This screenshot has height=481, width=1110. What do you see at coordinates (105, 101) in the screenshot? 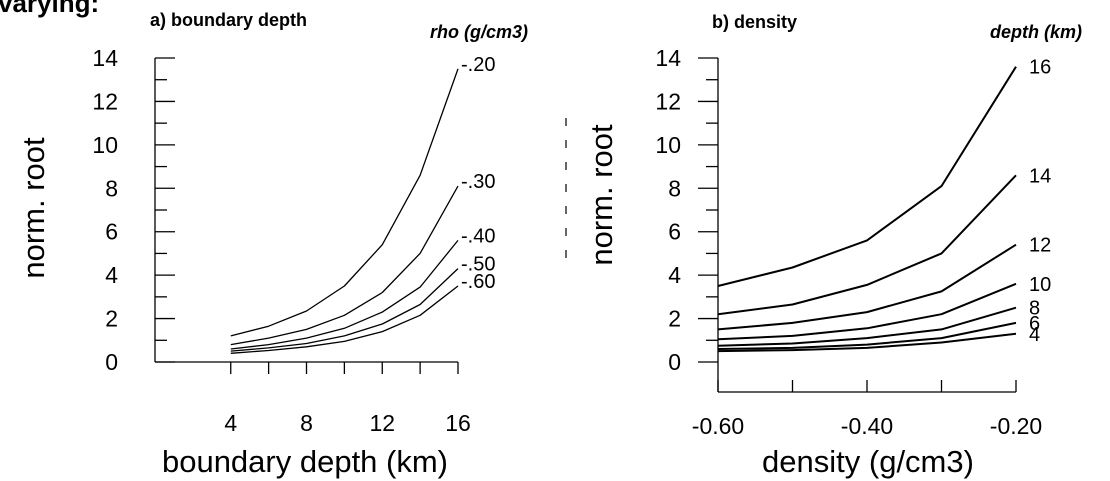
I see `panel-a-y-tick-label: 12` at bounding box center [105, 101].